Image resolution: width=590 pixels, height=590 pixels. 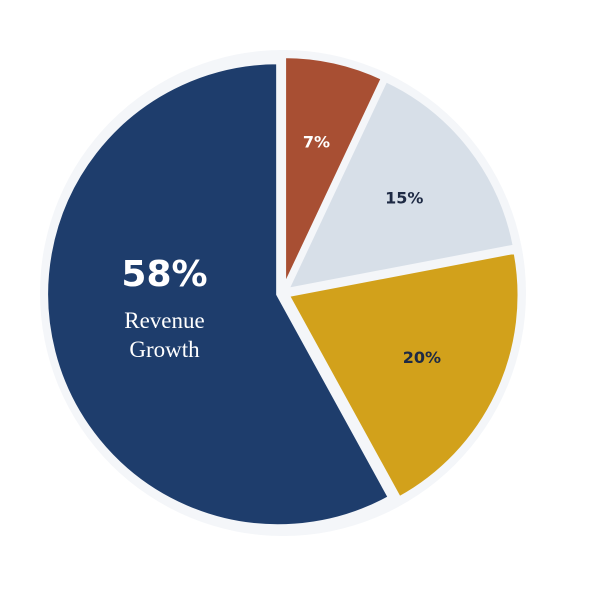 What do you see at coordinates (404, 197) in the screenshot?
I see `slice-label: 15%` at bounding box center [404, 197].